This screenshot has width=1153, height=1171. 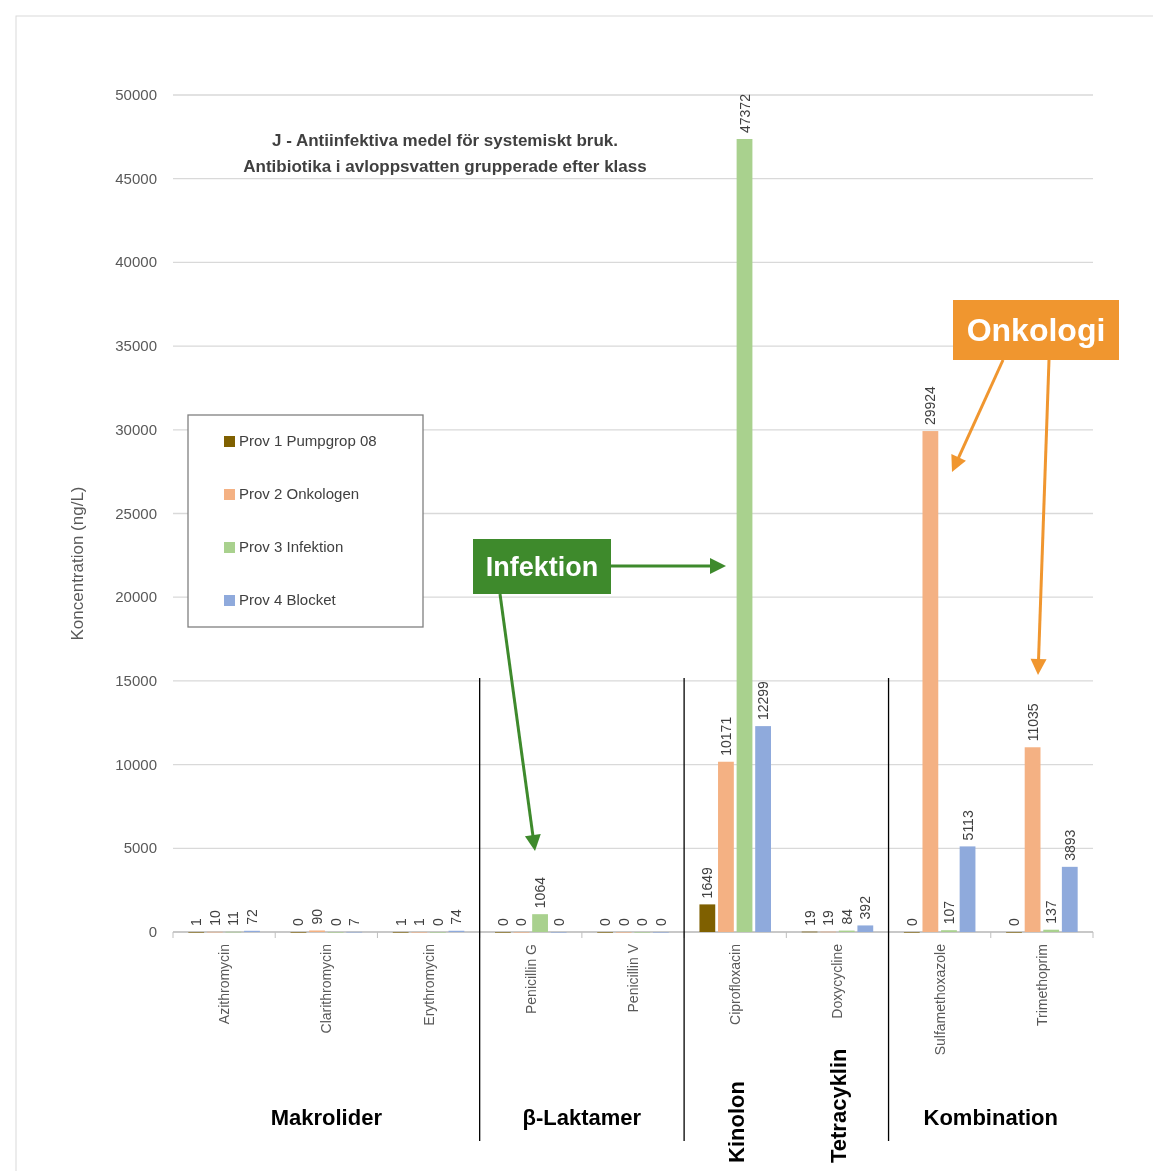 I want to click on text: Tetracyklin, so click(x=839, y=1105).